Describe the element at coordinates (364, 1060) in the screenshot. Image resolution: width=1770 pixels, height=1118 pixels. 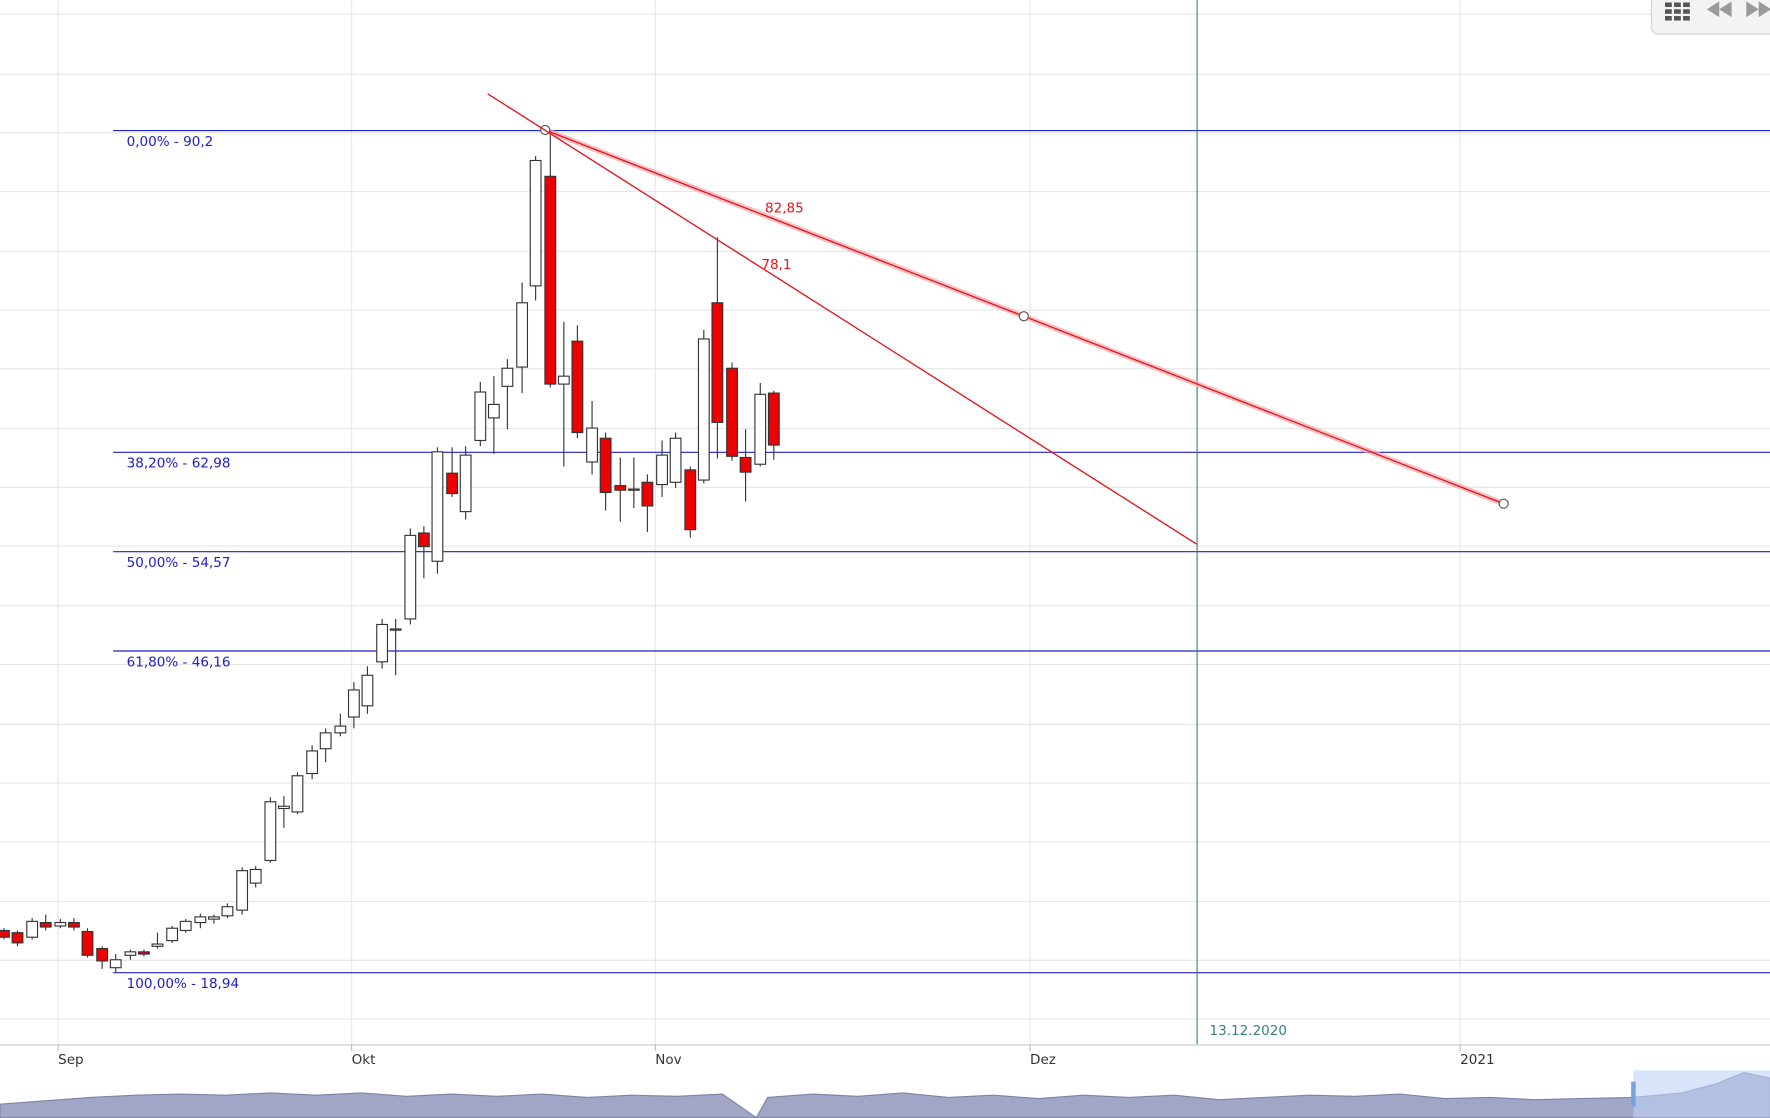
I see `x-tick-label: Okt` at that location.